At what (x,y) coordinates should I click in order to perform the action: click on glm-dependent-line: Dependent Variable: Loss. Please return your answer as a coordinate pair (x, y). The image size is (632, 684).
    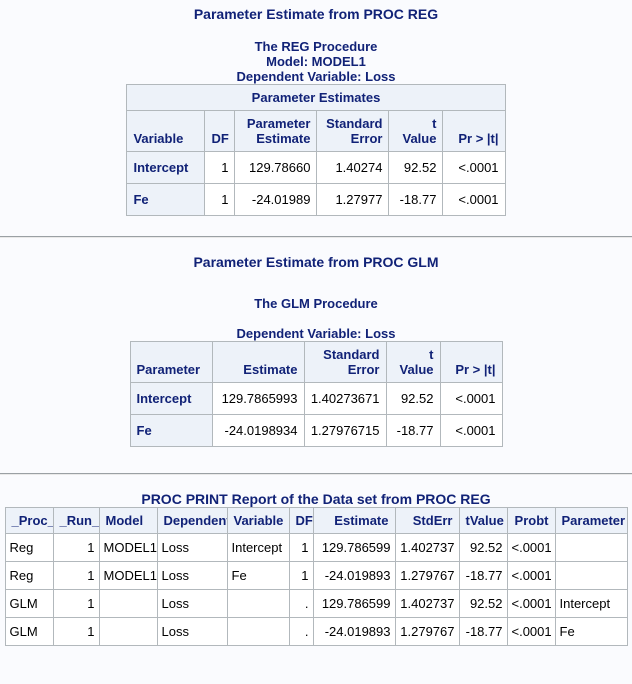
    Looking at the image, I should click on (316, 333).